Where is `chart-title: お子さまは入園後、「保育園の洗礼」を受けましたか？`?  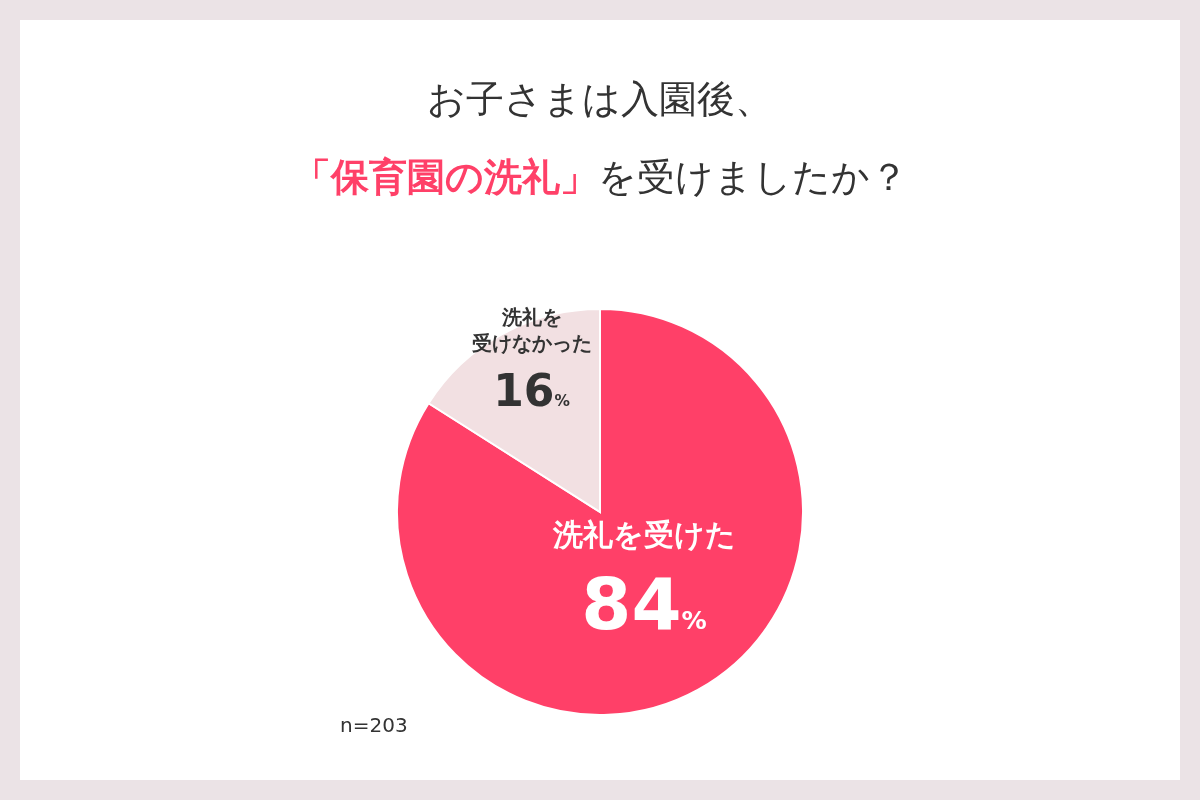 chart-title: お子さまは入園後、「保育園の洗礼」を受けましたか？ is located at coordinates (600, 138).